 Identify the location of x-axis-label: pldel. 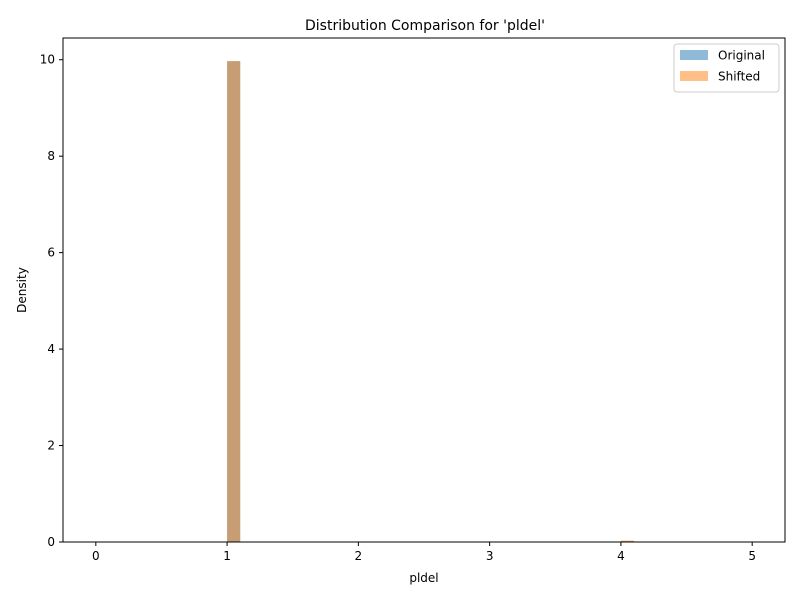
(423, 578).